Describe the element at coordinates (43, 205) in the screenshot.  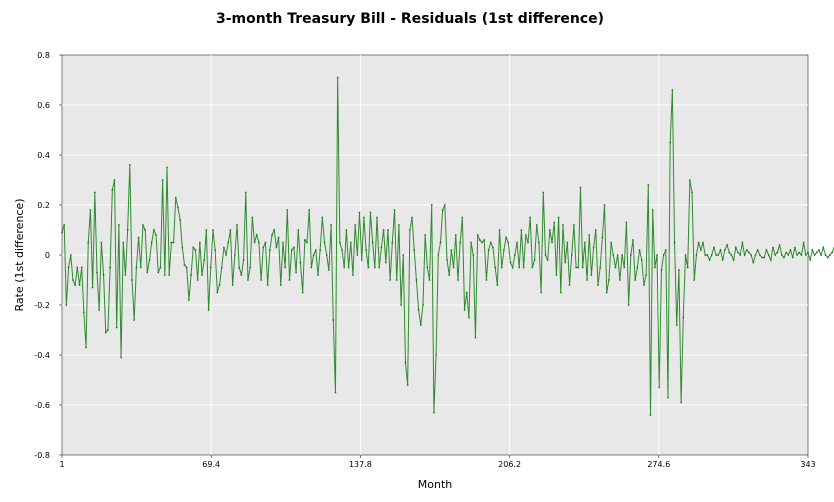
I see `y-tick-label: 0.2` at that location.